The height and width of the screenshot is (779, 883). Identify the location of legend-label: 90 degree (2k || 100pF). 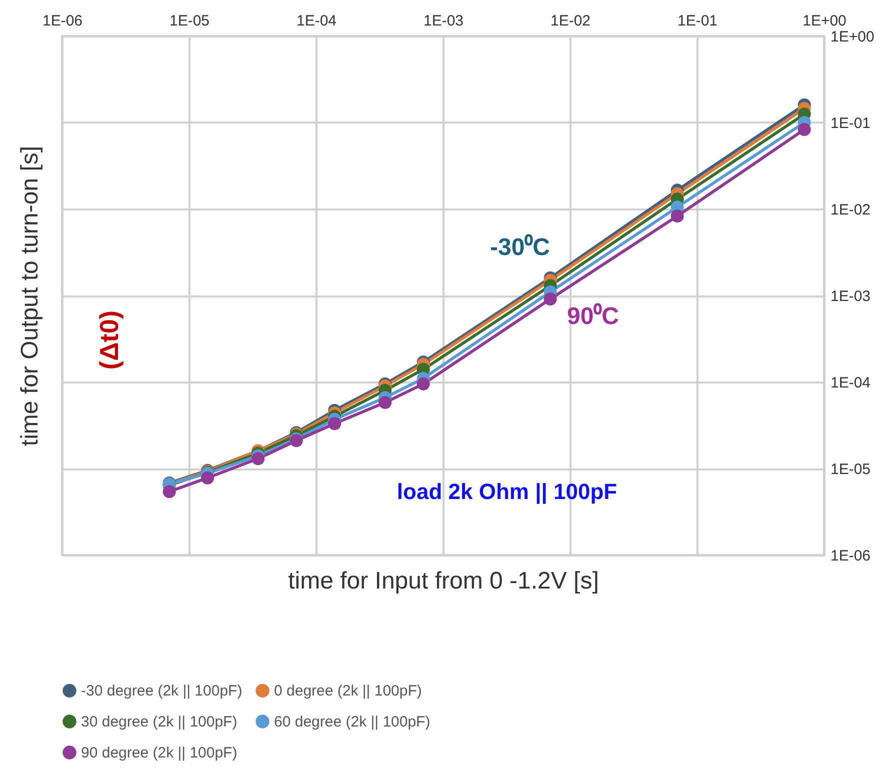
(159, 753).